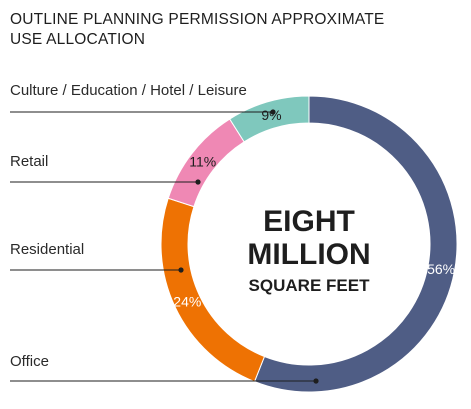 This screenshot has width=471, height=409. I want to click on leader-dot-office, so click(316, 381).